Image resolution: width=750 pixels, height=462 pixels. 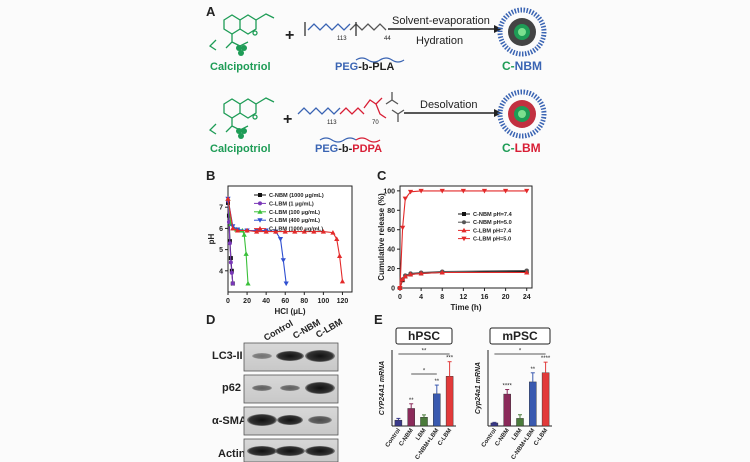 I want to click on x-tick-label: 24, so click(x=527, y=297).